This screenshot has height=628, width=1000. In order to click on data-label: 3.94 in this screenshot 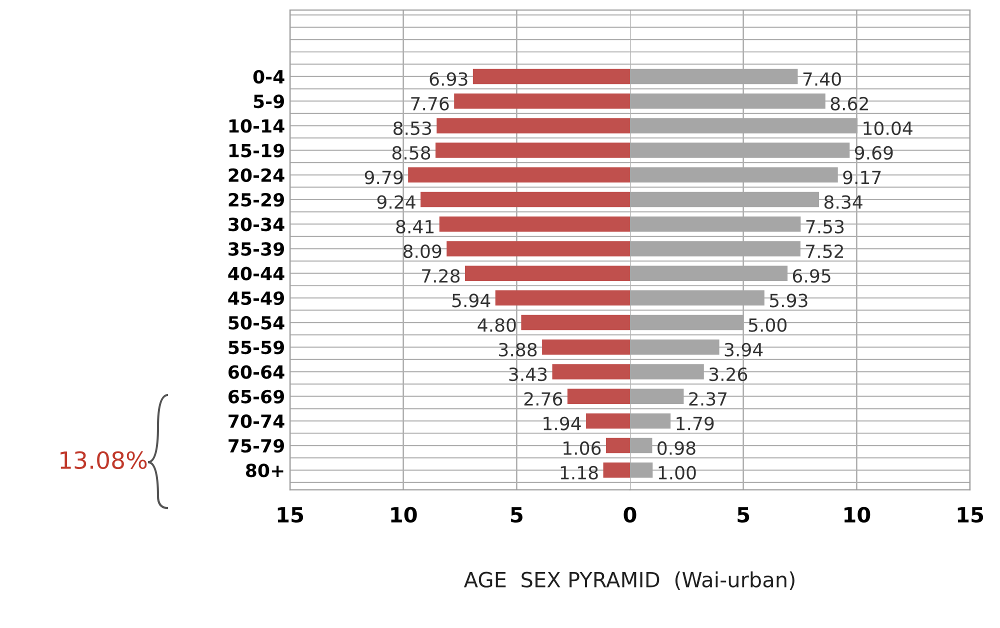, I will do `click(743, 349)`.